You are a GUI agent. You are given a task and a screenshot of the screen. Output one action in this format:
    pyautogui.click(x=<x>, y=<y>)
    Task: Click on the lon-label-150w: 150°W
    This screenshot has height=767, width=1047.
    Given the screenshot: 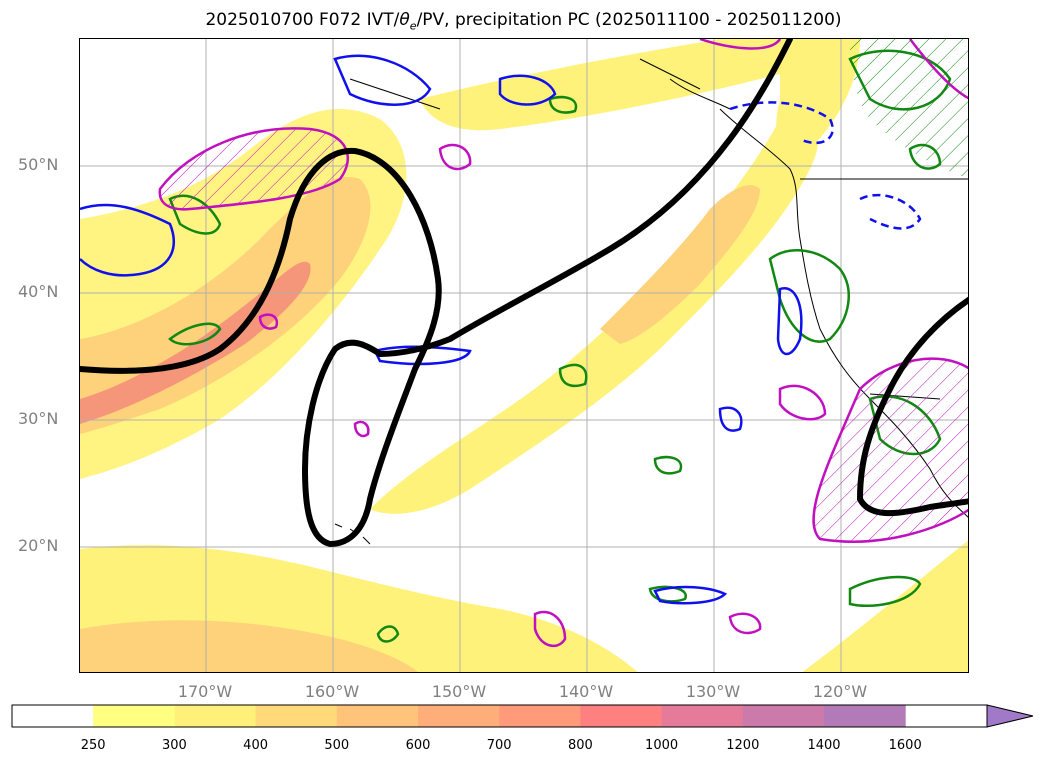 What is the action you would take?
    pyautogui.click(x=459, y=691)
    